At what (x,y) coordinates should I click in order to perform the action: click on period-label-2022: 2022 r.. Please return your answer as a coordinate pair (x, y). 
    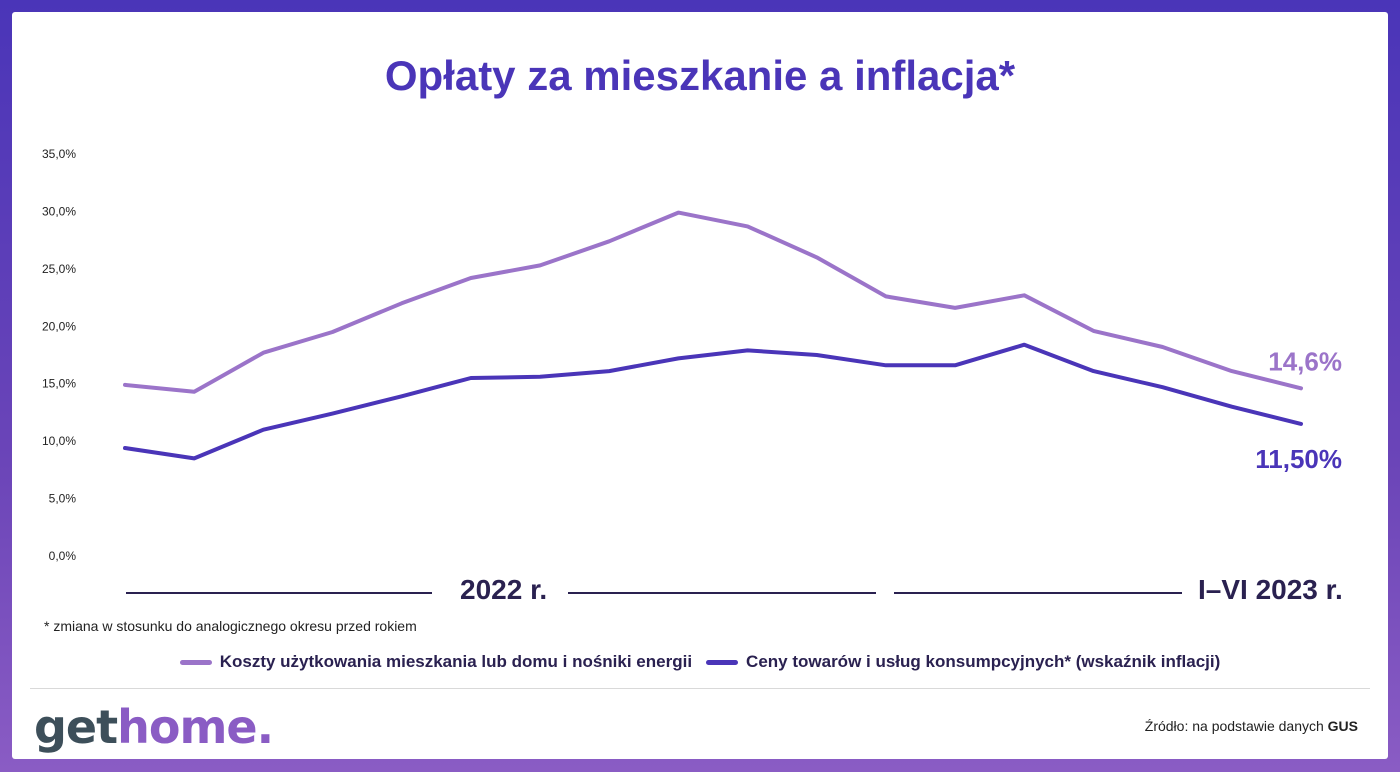
    Looking at the image, I should click on (504, 589).